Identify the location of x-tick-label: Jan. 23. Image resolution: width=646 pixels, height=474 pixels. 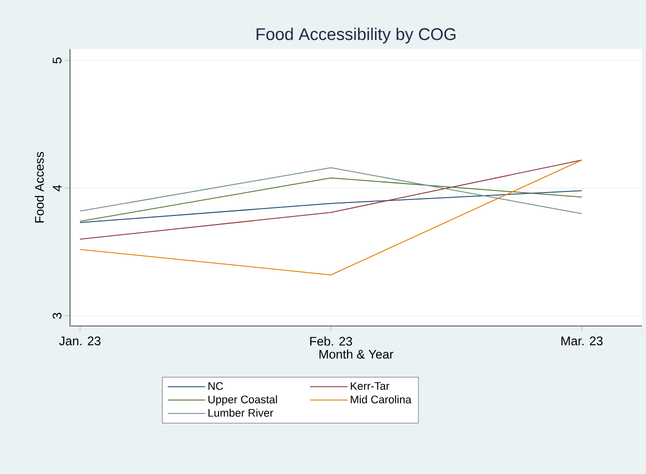
(79, 341).